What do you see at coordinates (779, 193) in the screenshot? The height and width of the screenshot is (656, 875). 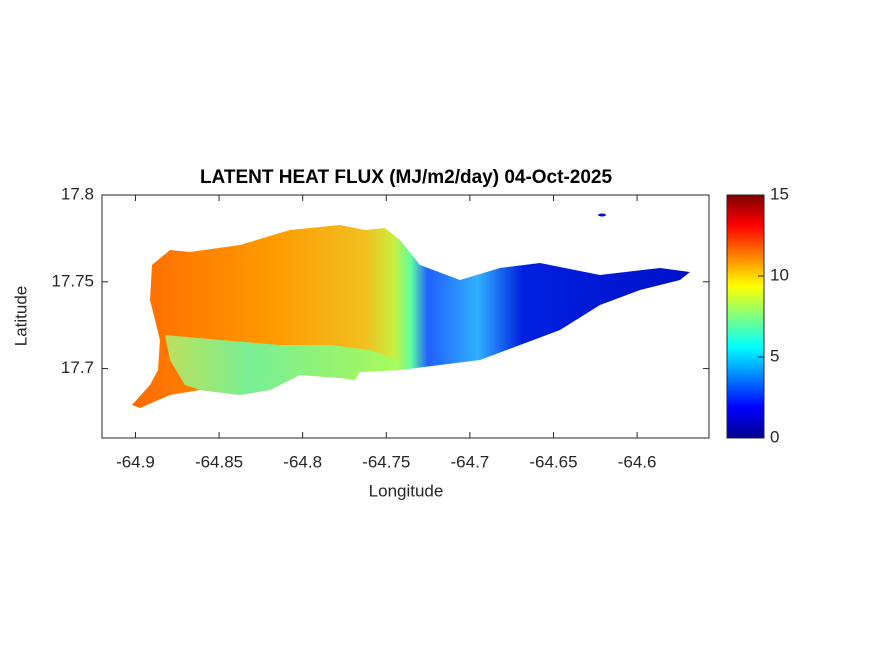 I see `colorbar-tick-label: 15` at bounding box center [779, 193].